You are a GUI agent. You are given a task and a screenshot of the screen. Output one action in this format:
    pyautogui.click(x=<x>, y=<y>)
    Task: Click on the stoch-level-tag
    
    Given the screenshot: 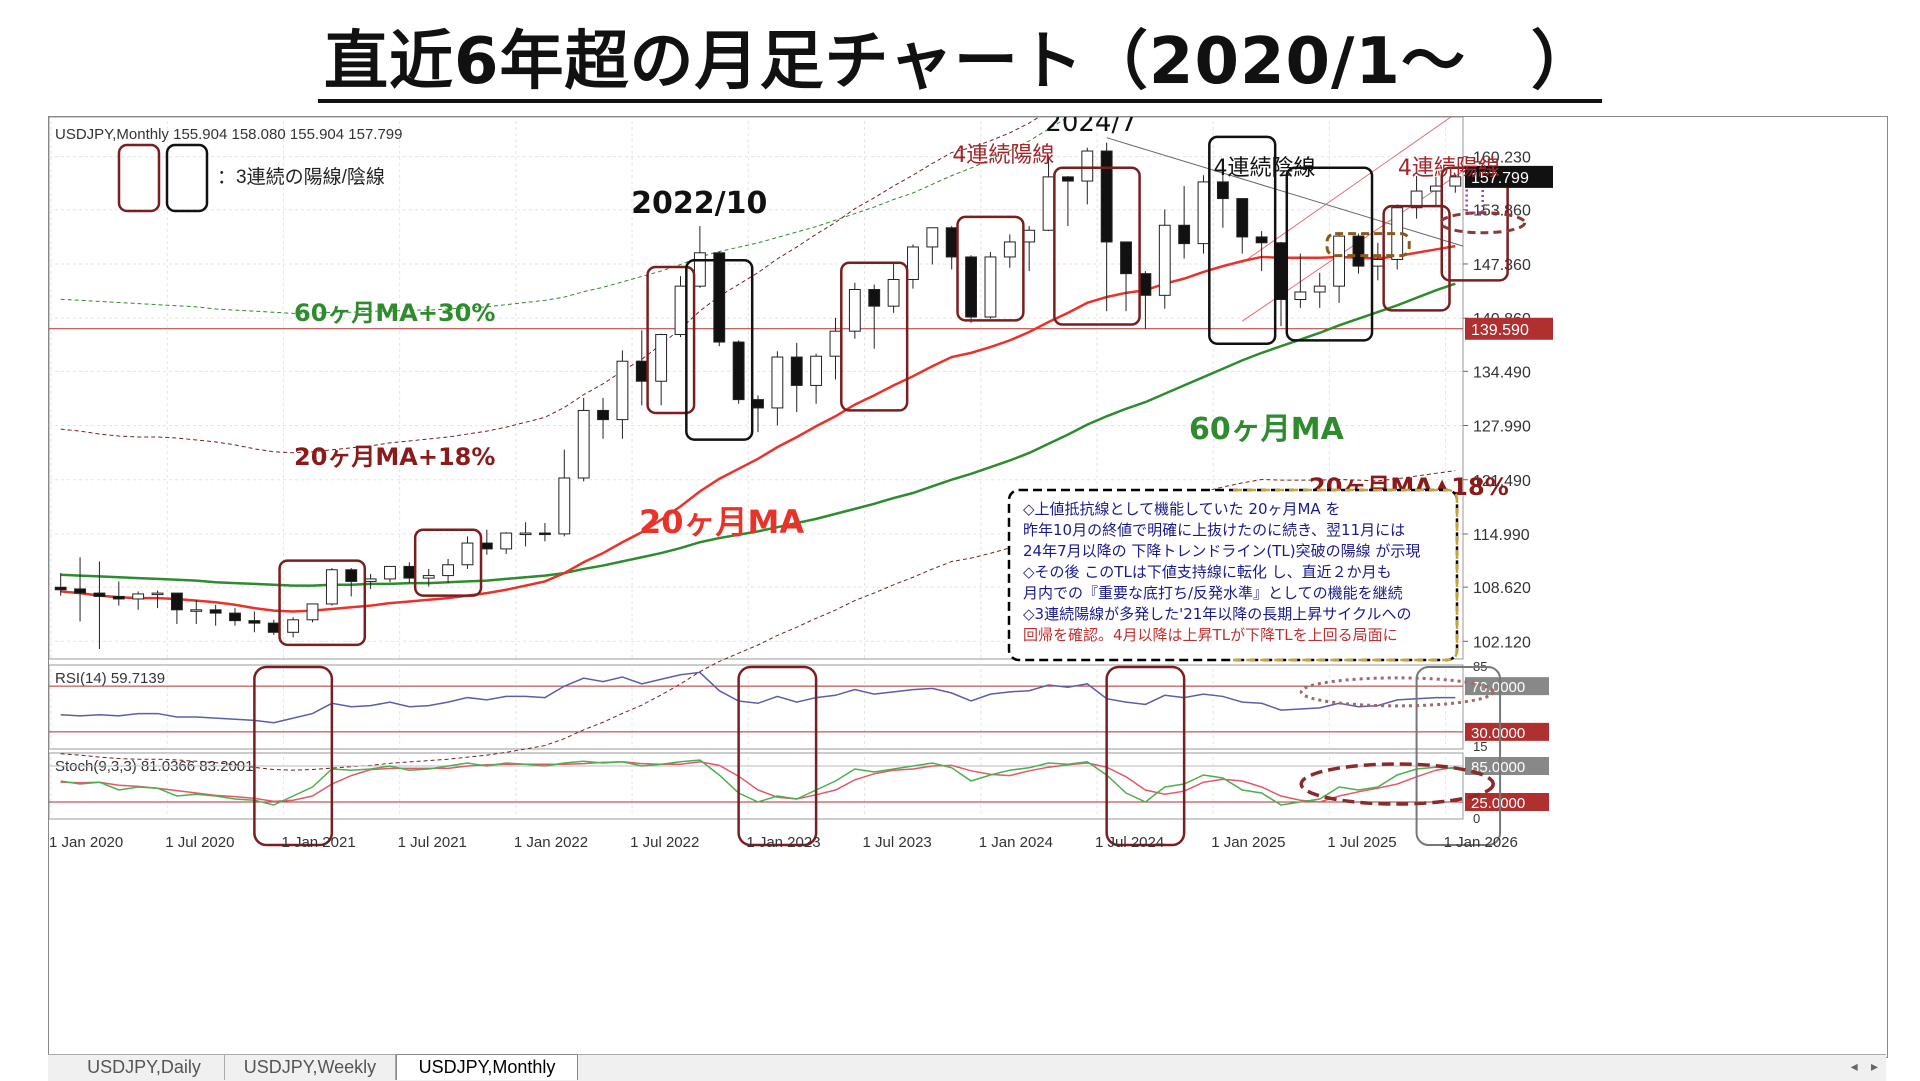 What is the action you would take?
    pyautogui.click(x=1507, y=766)
    